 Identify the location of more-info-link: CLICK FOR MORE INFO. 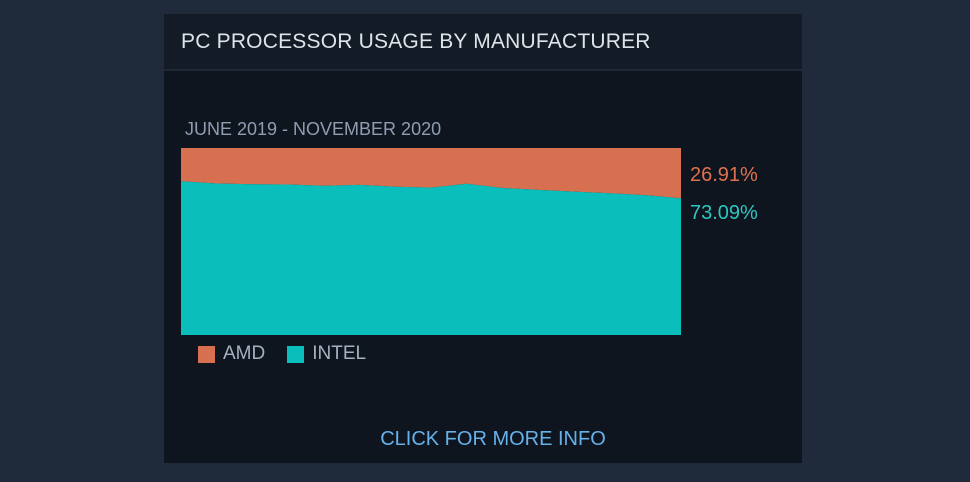
(493, 439).